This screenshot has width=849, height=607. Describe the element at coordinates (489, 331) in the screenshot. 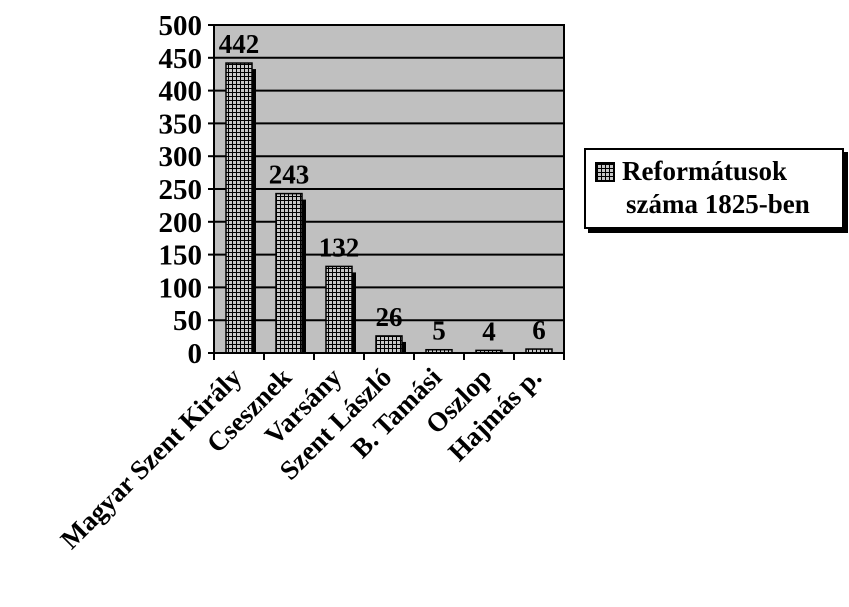

I see `data-label: 4` at that location.